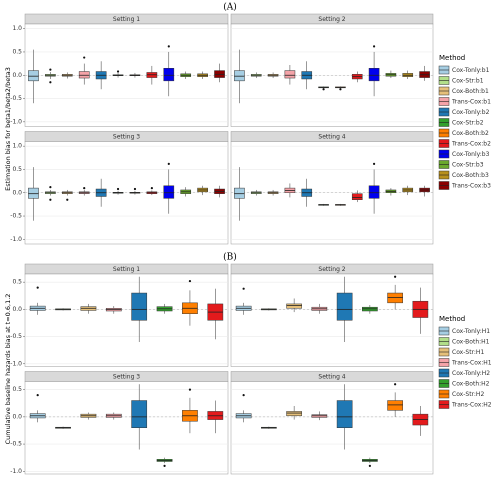 The image size is (500, 493). Describe the element at coordinates (471, 405) in the screenshot. I see `legend-label: Trans-Cox:H2` at that location.